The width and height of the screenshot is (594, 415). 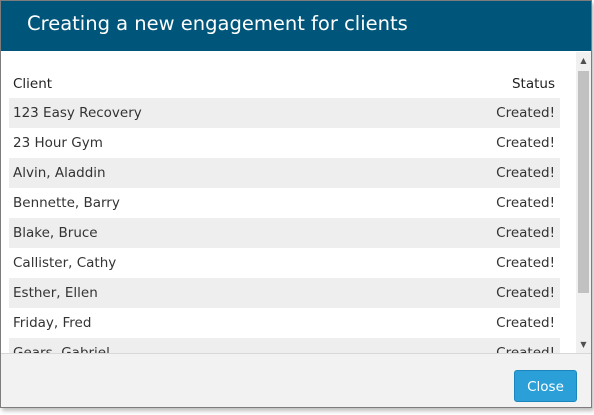 What do you see at coordinates (77, 113) in the screenshot?
I see `client-name: 123 Easy Recovery` at bounding box center [77, 113].